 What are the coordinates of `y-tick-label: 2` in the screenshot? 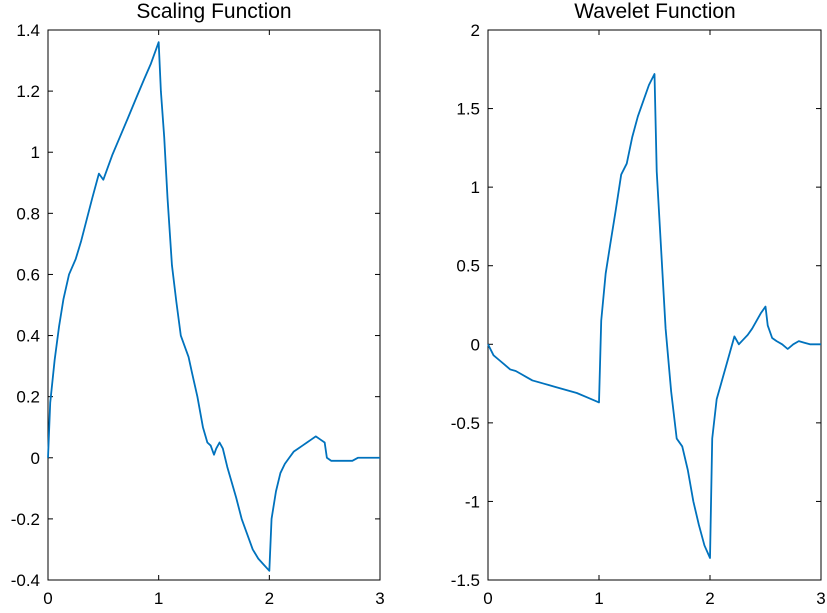 It's located at (475, 30).